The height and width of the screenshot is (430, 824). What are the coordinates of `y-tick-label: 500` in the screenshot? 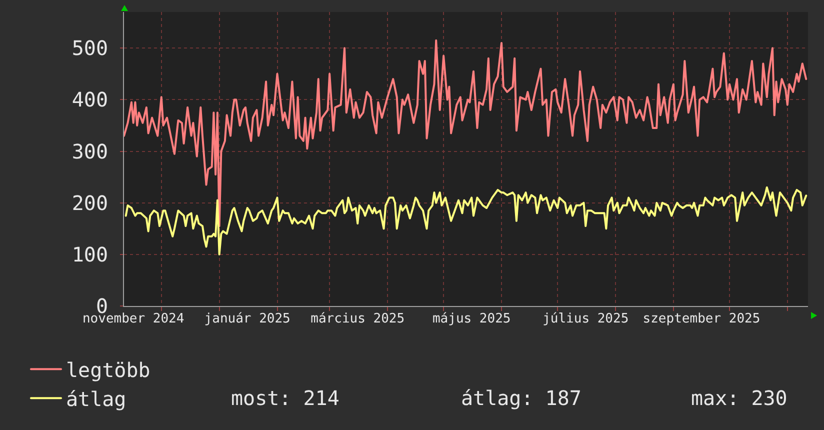 It's located at (90, 48).